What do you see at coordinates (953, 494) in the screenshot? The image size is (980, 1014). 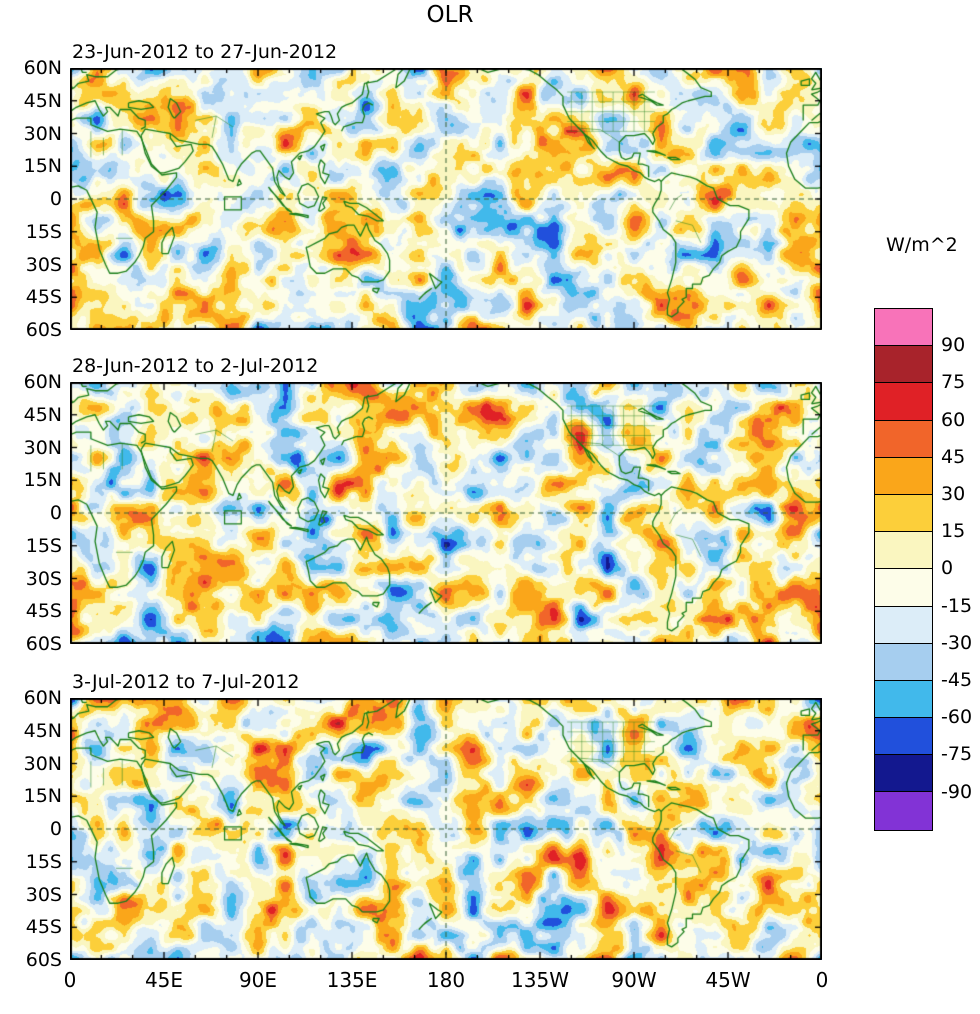 I see `colorbar-tick-label: 30` at bounding box center [953, 494].